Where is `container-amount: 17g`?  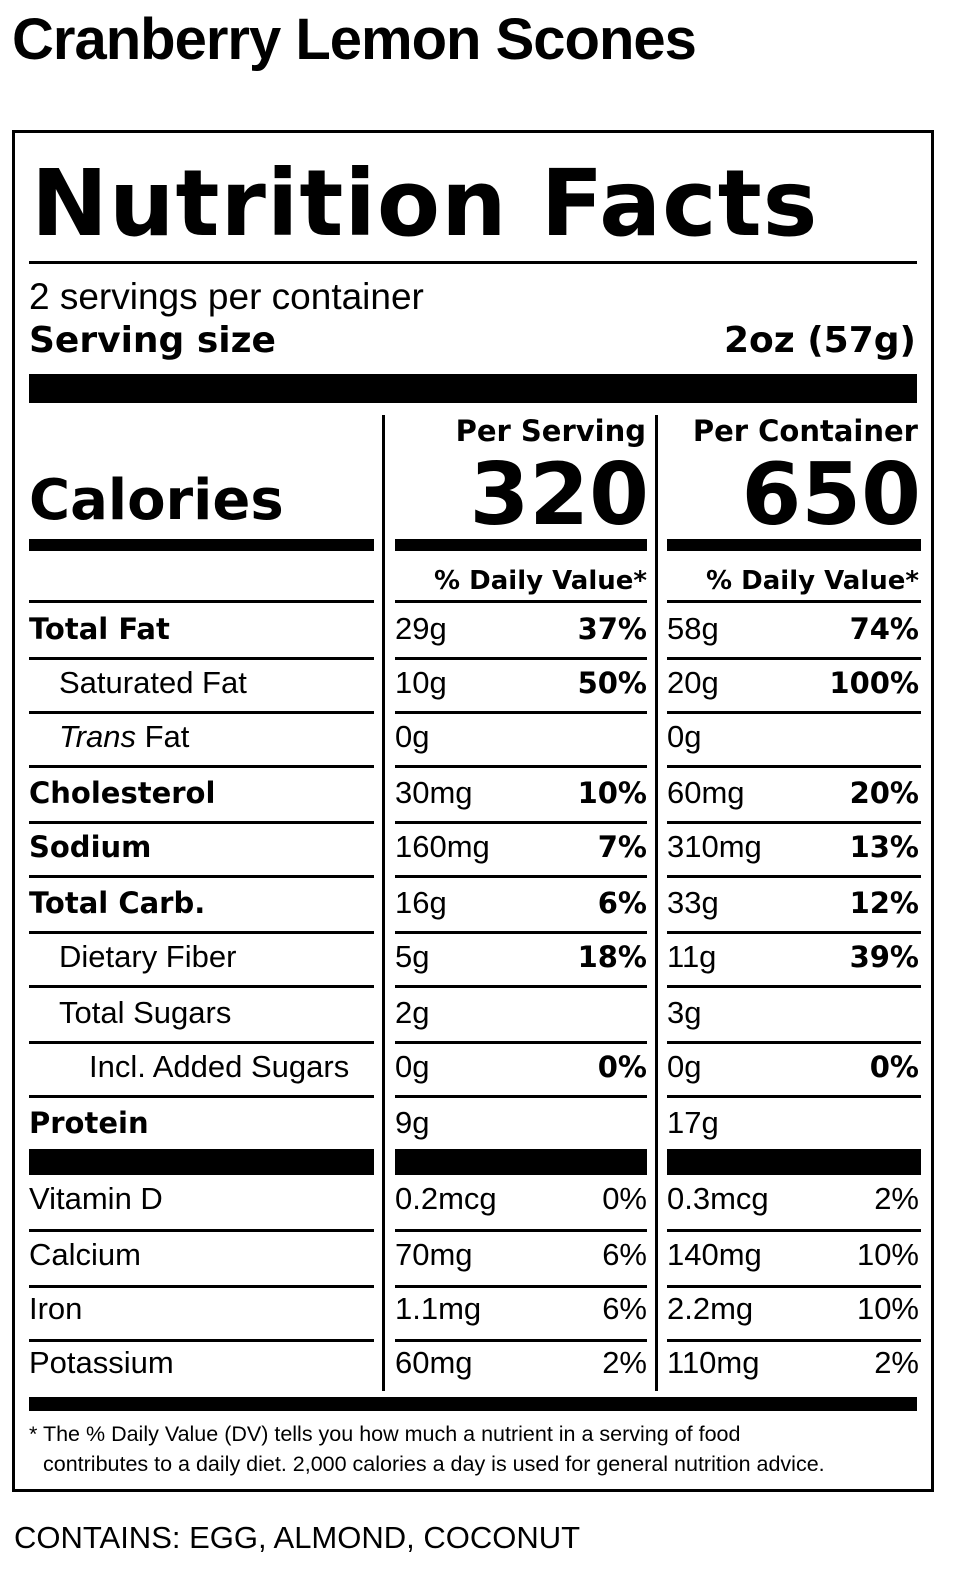 container-amount: 17g is located at coordinates (693, 1122).